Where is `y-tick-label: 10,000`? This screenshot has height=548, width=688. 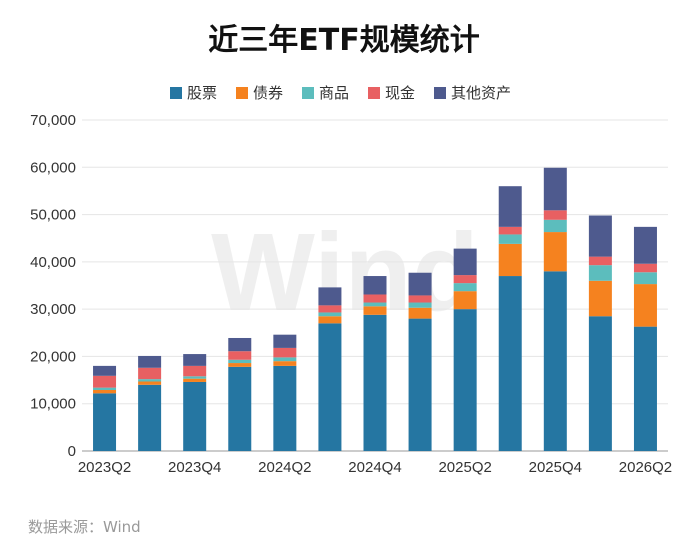
y-tick-label: 10,000 is located at coordinates (53, 404).